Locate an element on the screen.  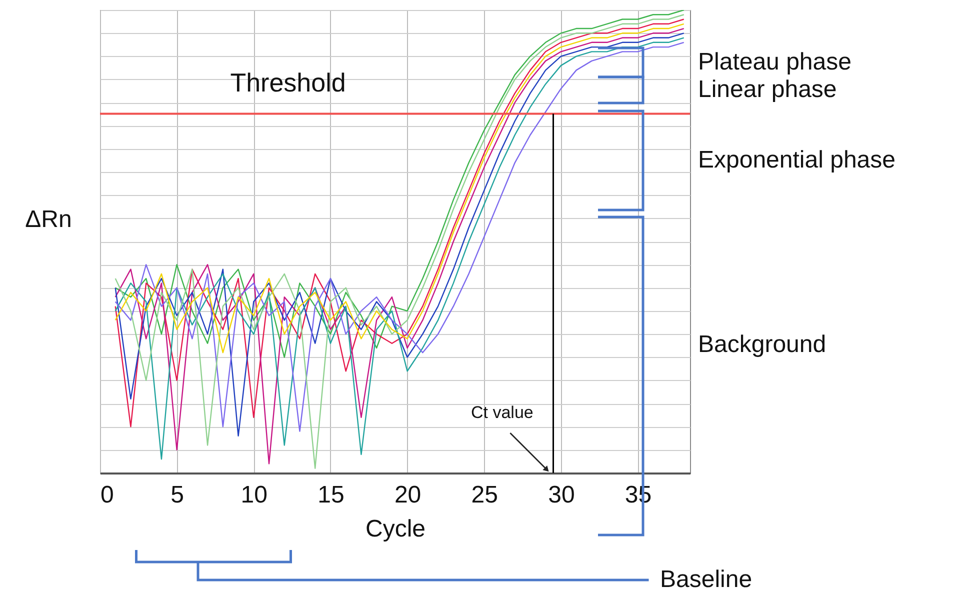
text: Exponential phase is located at coordinates (797, 160).